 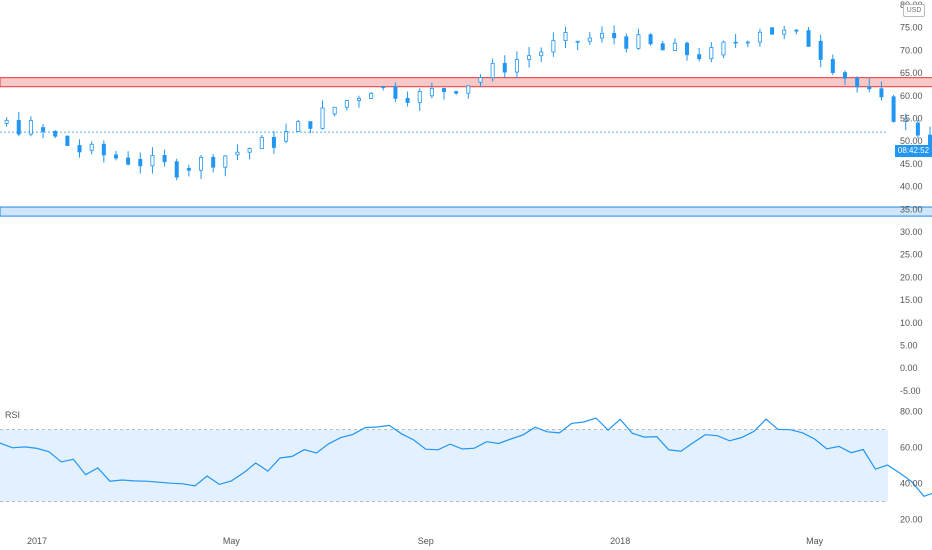 What do you see at coordinates (911, 520) in the screenshot?
I see `rsi-tick-label: 20.00` at bounding box center [911, 520].